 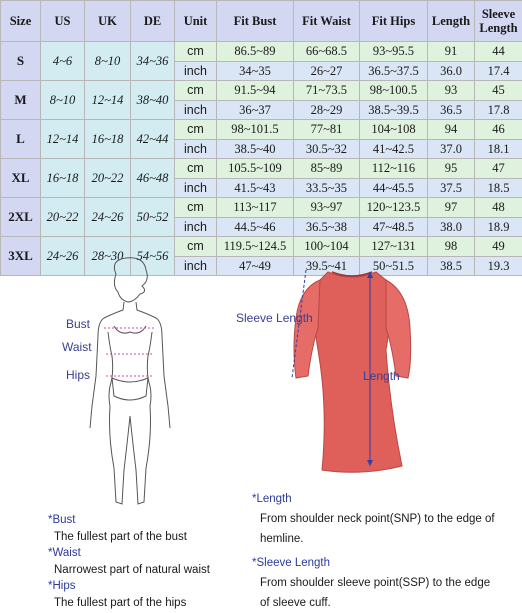 What do you see at coordinates (108, 61) in the screenshot?
I see `uk-cell: 8~10` at bounding box center [108, 61].